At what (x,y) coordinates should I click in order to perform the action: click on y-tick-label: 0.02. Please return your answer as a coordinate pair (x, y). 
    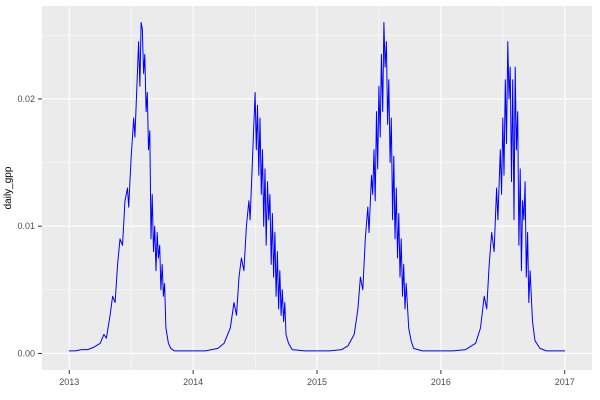
    Looking at the image, I should click on (26, 99).